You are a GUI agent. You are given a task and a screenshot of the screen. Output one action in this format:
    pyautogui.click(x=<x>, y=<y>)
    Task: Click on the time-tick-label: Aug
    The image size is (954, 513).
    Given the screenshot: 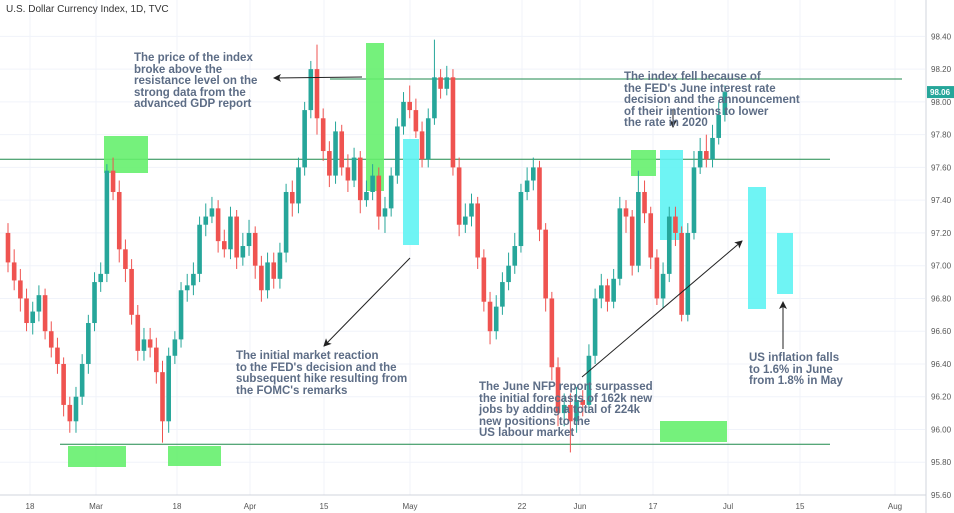 What is the action you would take?
    pyautogui.click(x=895, y=506)
    